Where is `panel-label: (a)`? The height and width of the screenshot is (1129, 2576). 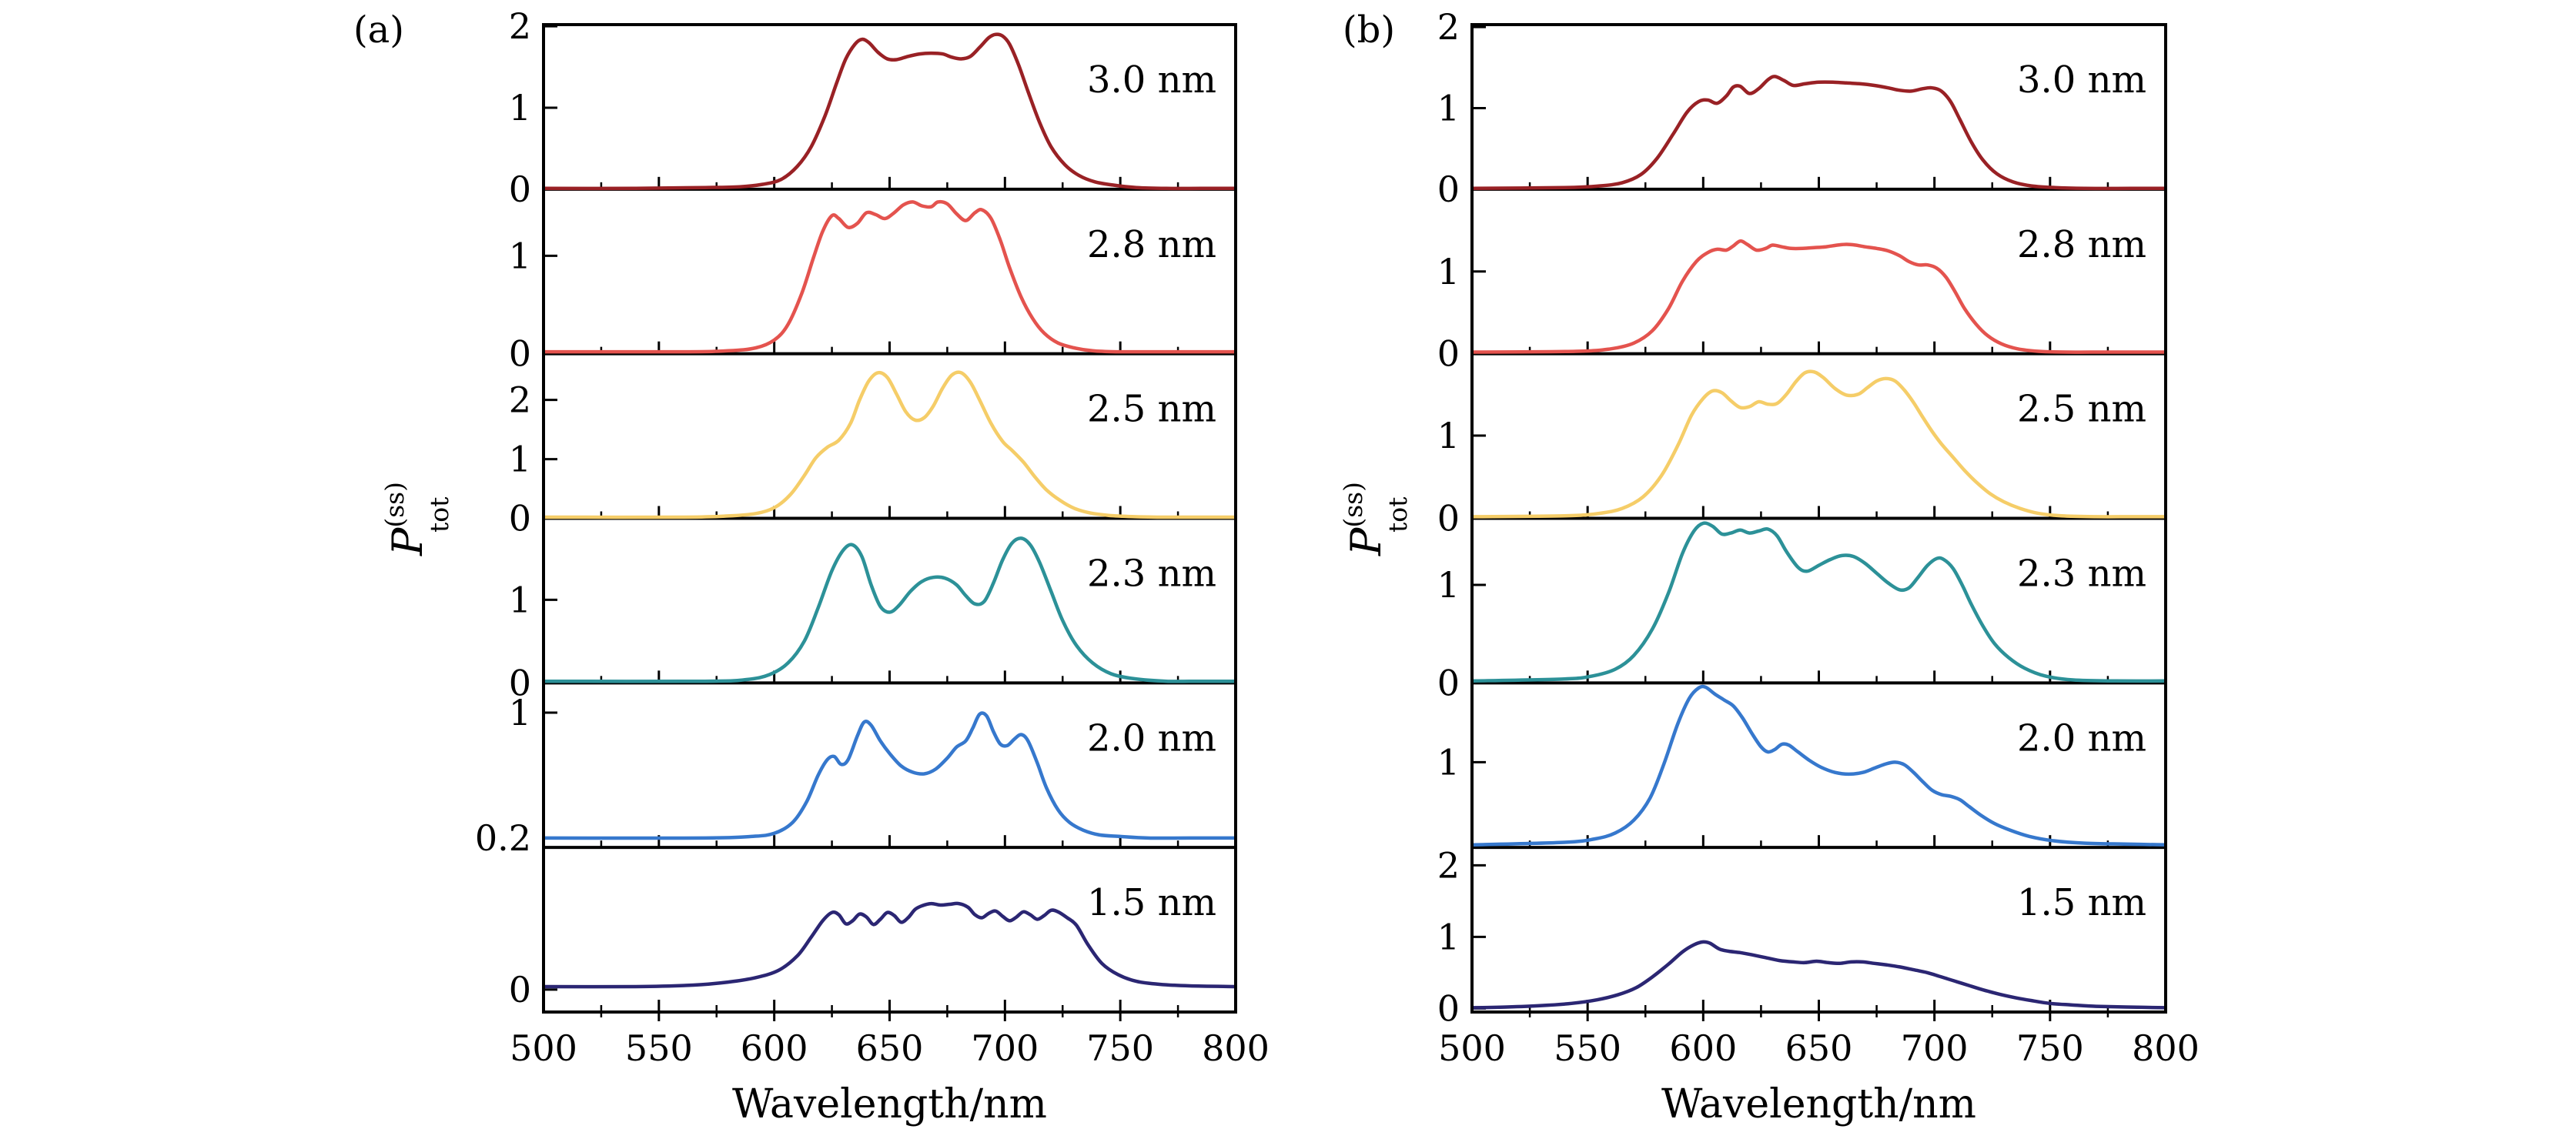
panel-label: (a) is located at coordinates (379, 30).